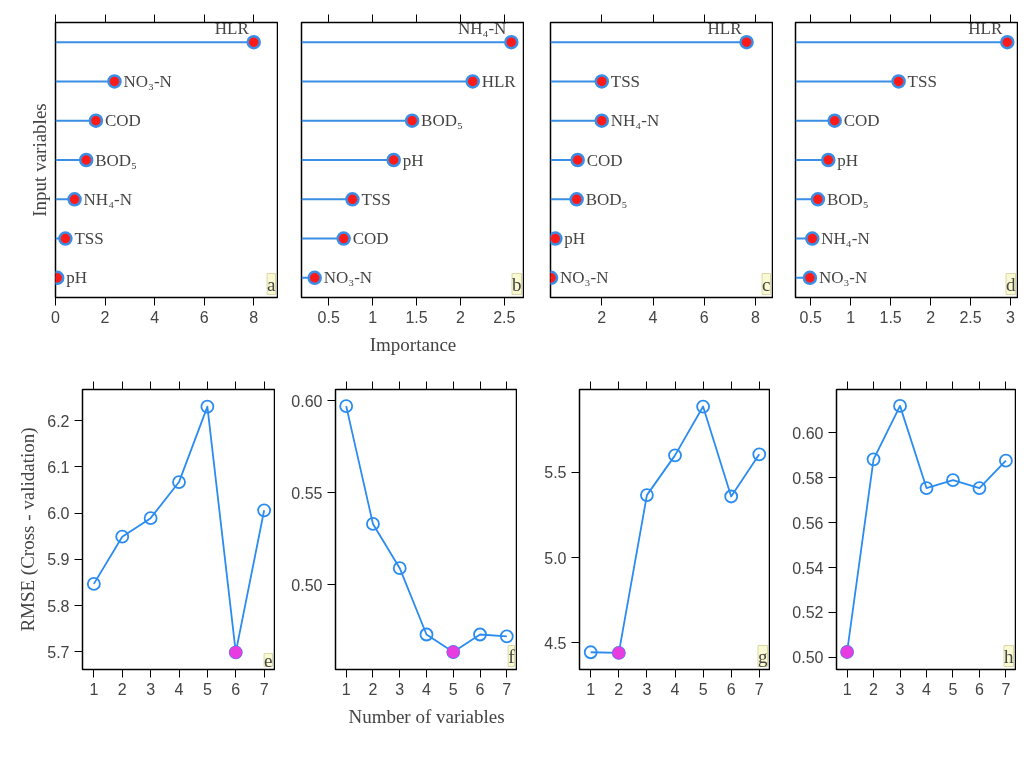 Image resolution: width=1025 pixels, height=763 pixels. I want to click on y-tick-label: 6.0, so click(58, 514).